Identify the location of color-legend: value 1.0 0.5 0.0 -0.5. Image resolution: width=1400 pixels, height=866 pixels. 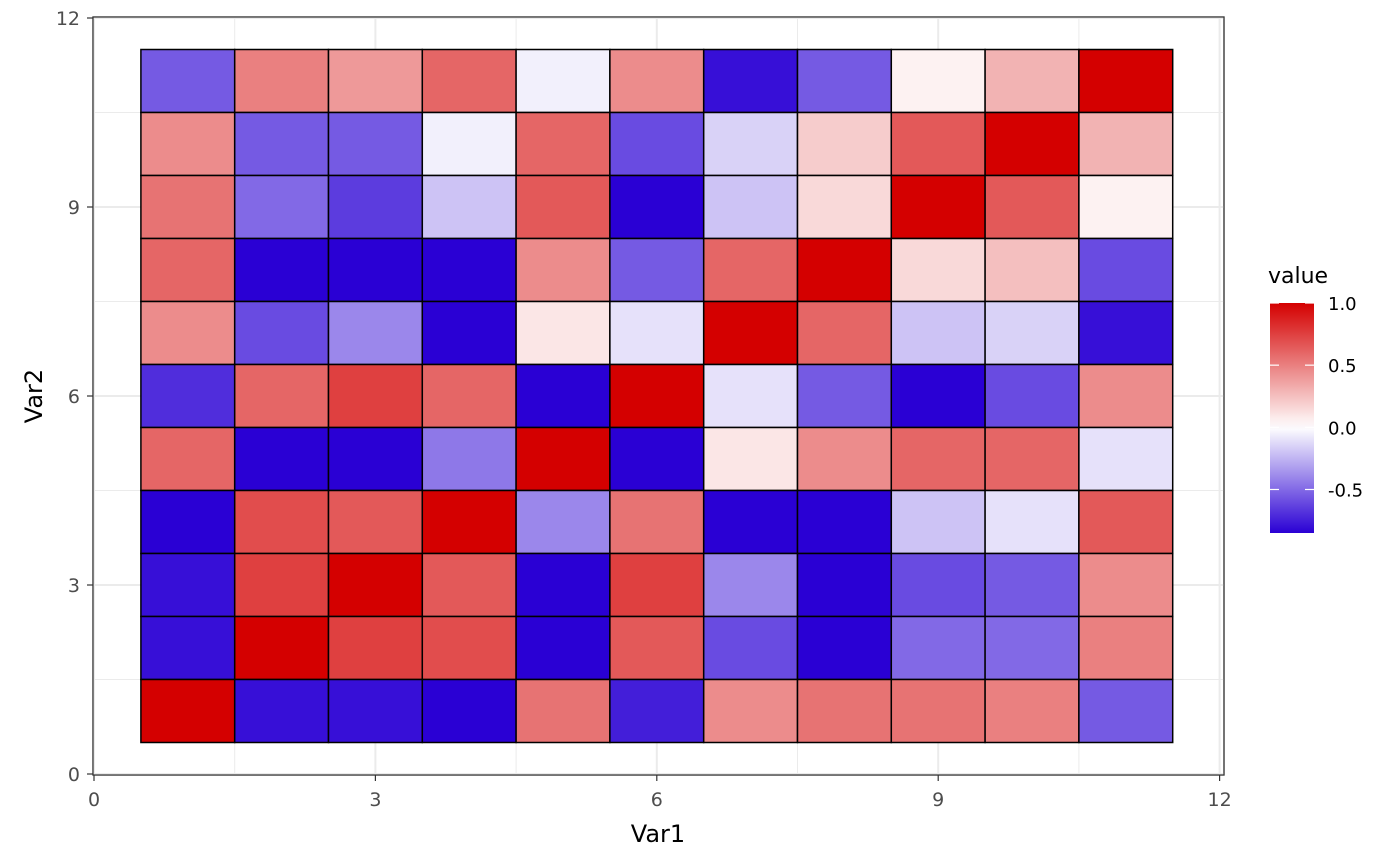
(1315, 398).